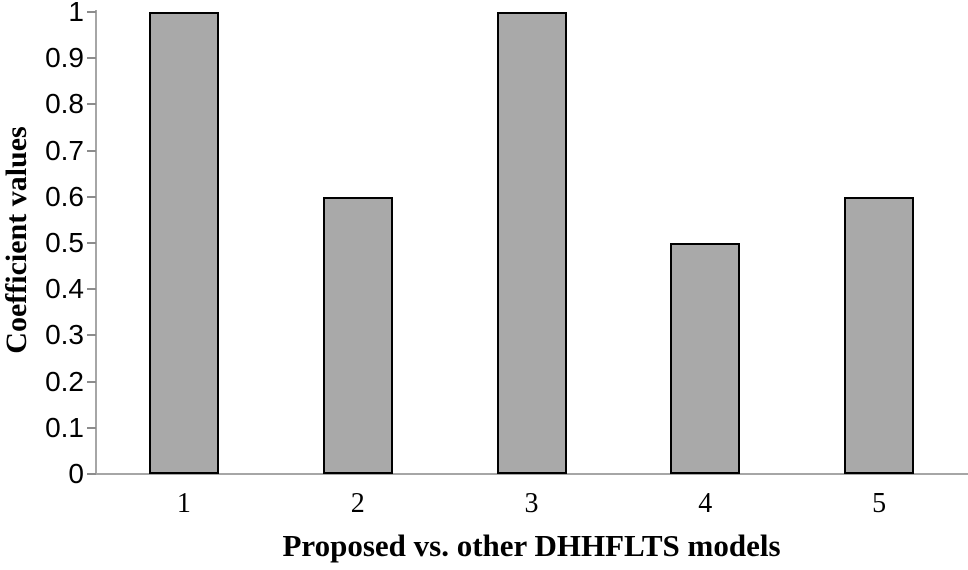  What do you see at coordinates (64, 150) in the screenshot?
I see `y-tick-label: 0.7` at bounding box center [64, 150].